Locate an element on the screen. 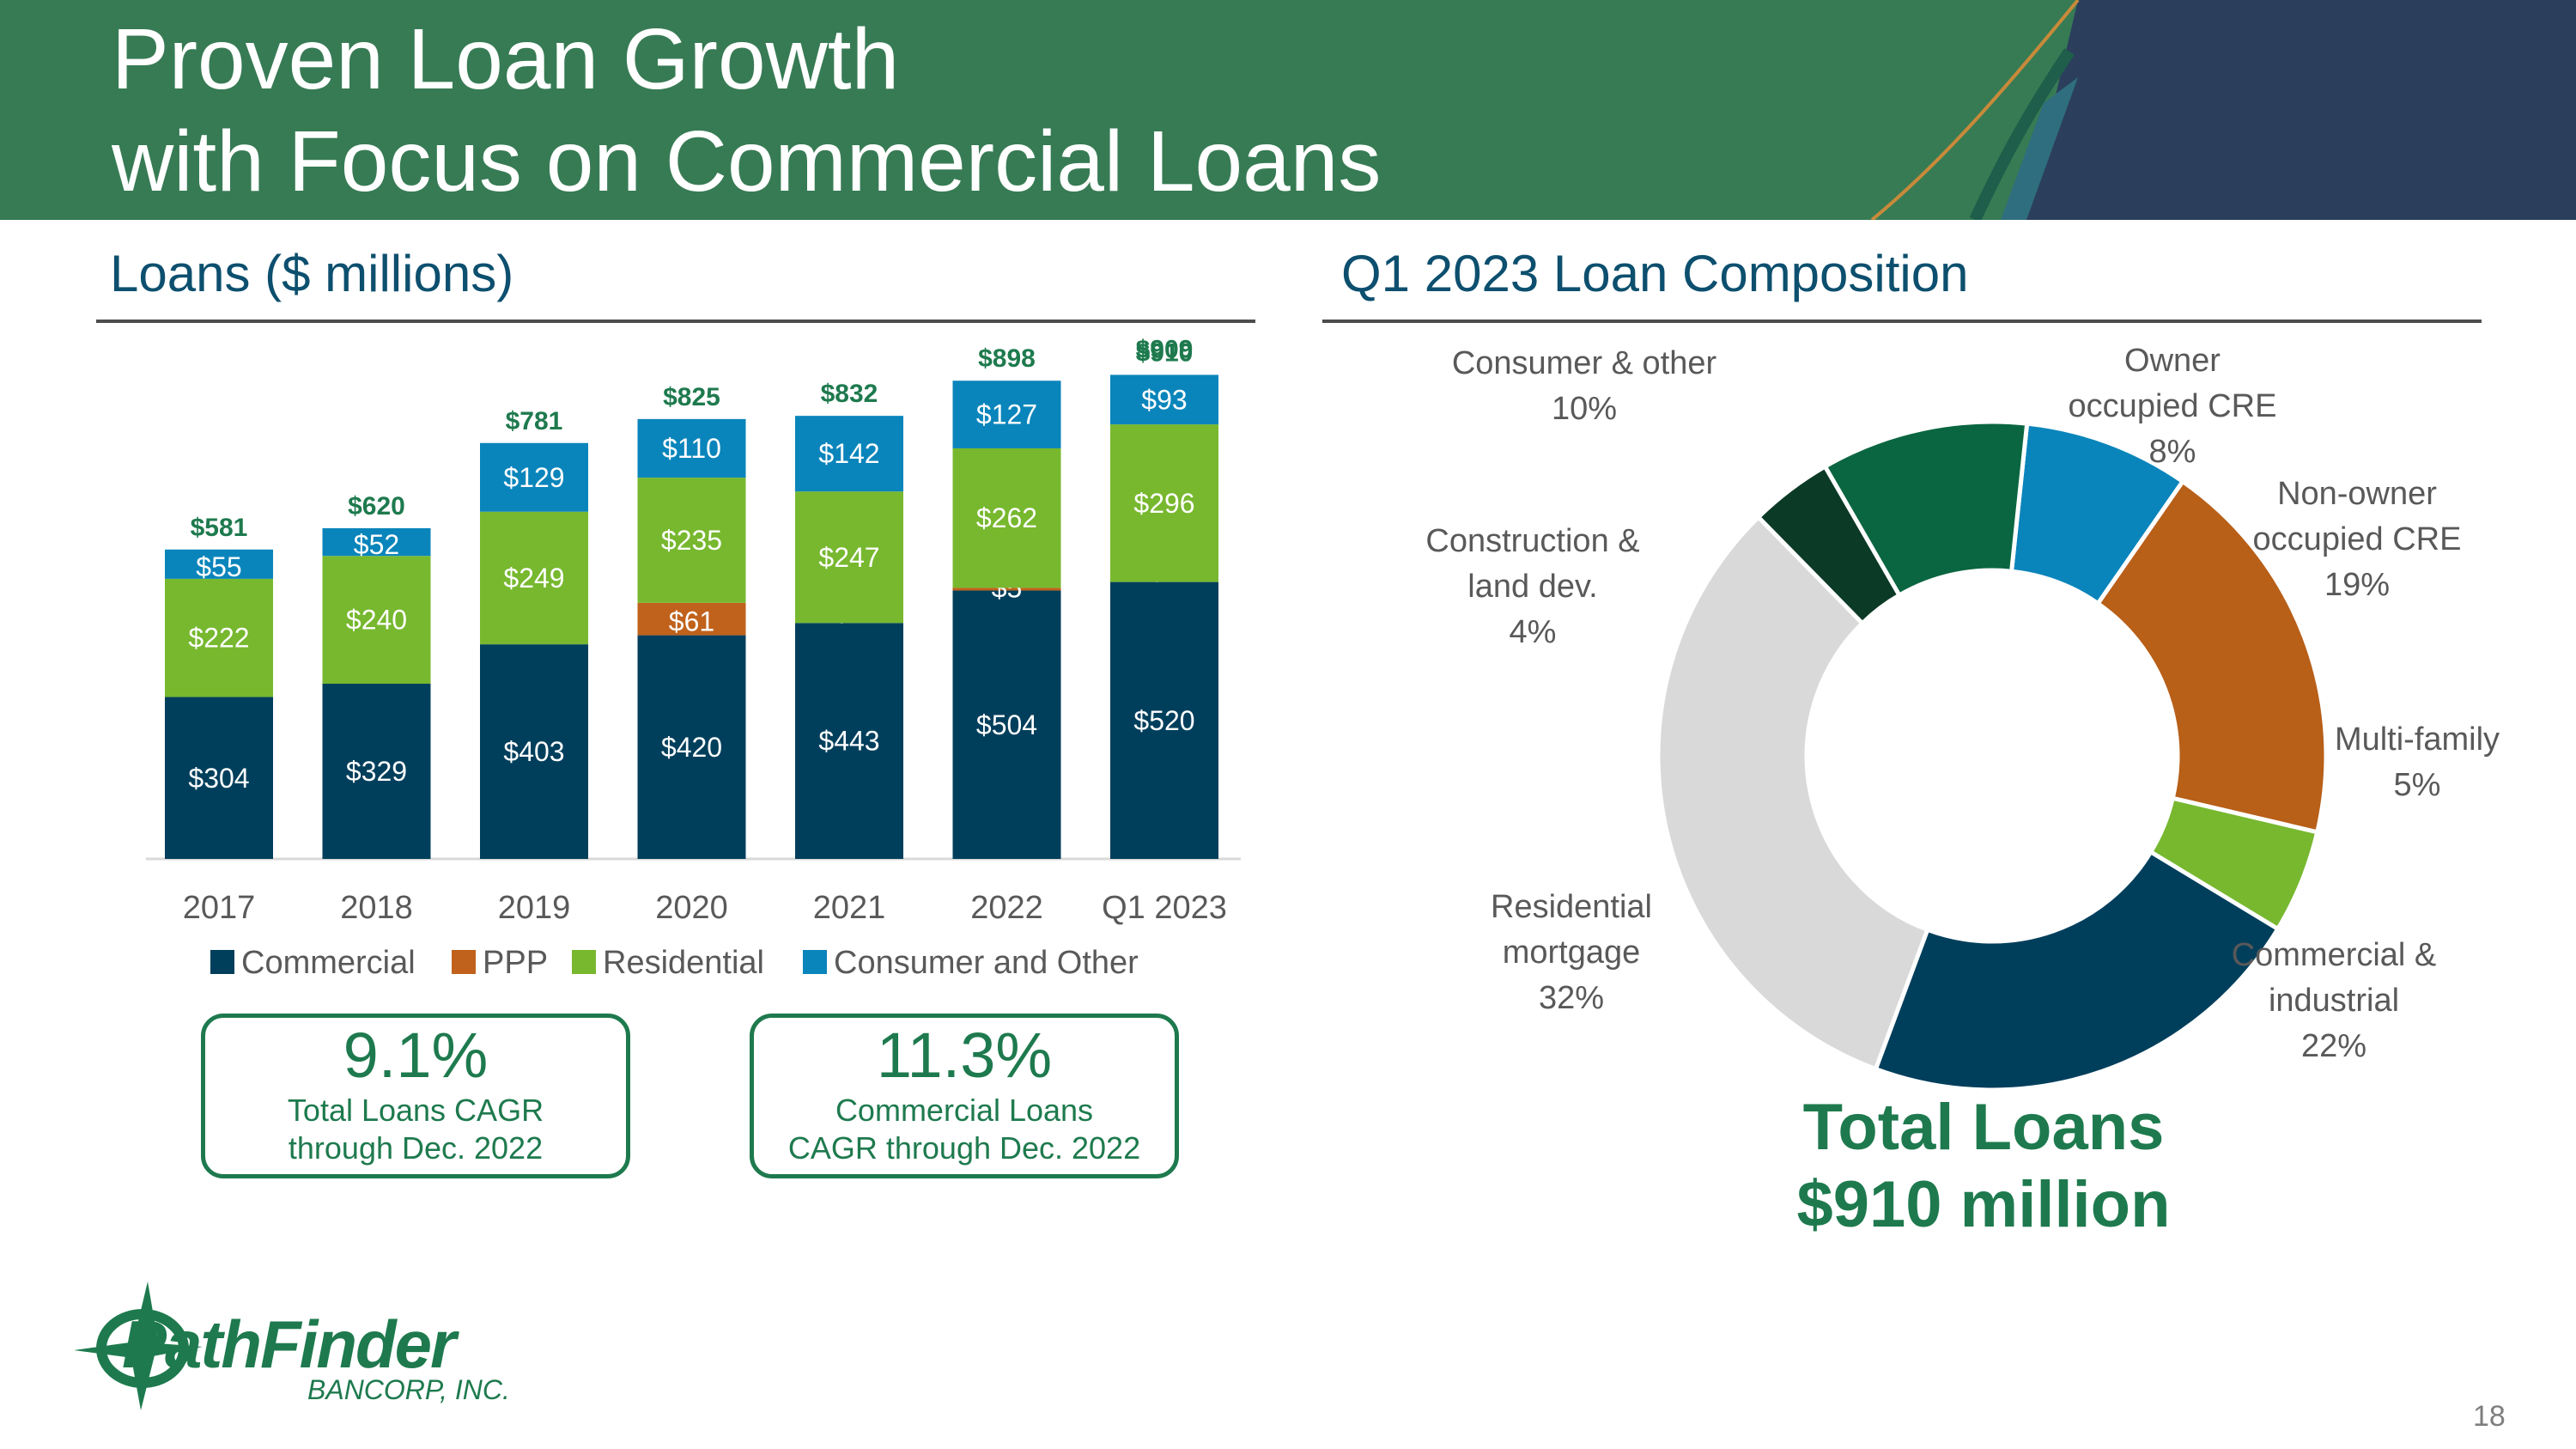 The image size is (2576, 1449). kpi-total-loans-cagr: 9.1% Total Loans CAGR through Dec. 2022 is located at coordinates (415, 1096).